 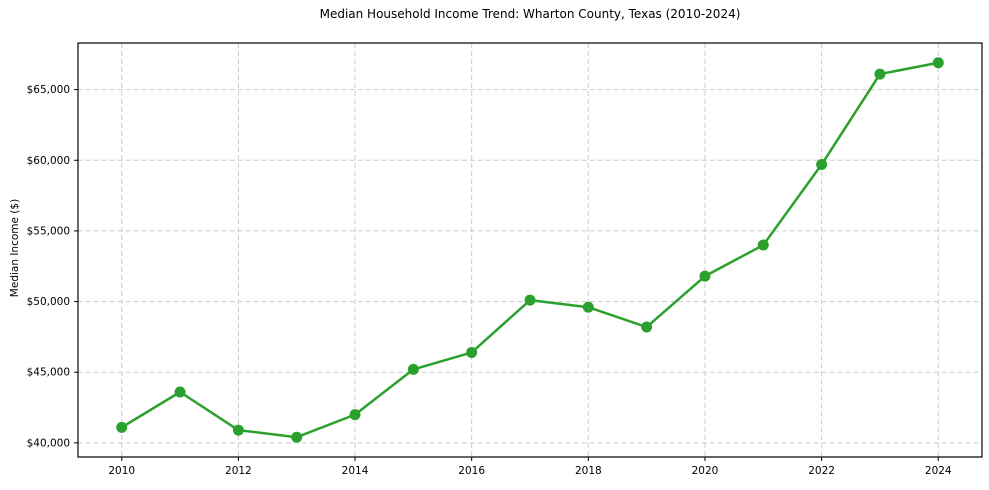 What do you see at coordinates (121, 471) in the screenshot?
I see `x-tick-label-2010: 2010` at bounding box center [121, 471].